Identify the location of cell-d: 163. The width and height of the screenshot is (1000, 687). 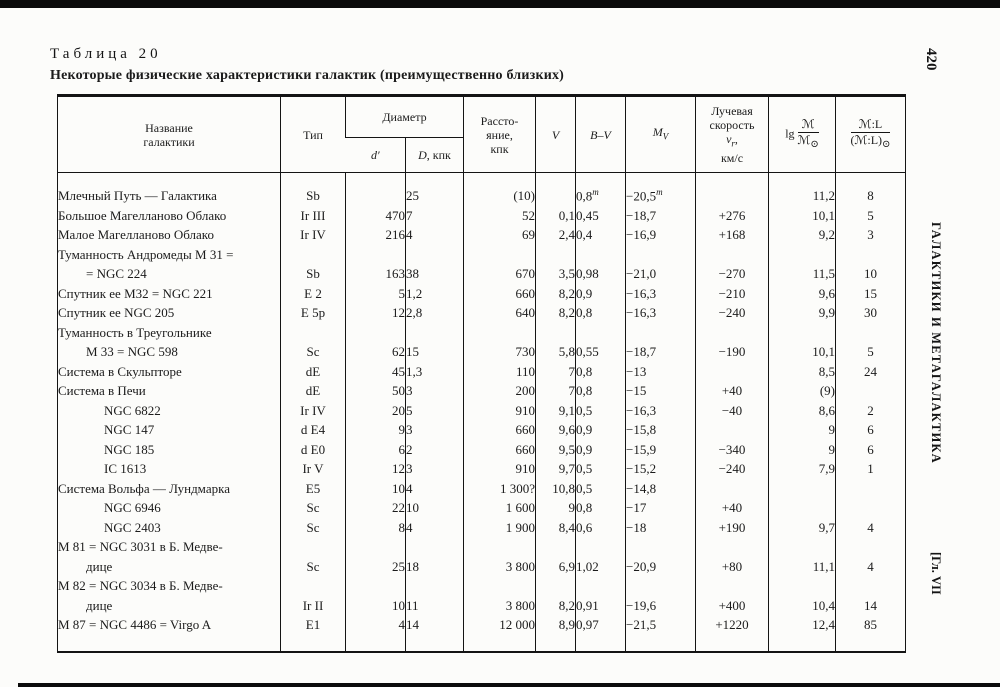
(375, 264).